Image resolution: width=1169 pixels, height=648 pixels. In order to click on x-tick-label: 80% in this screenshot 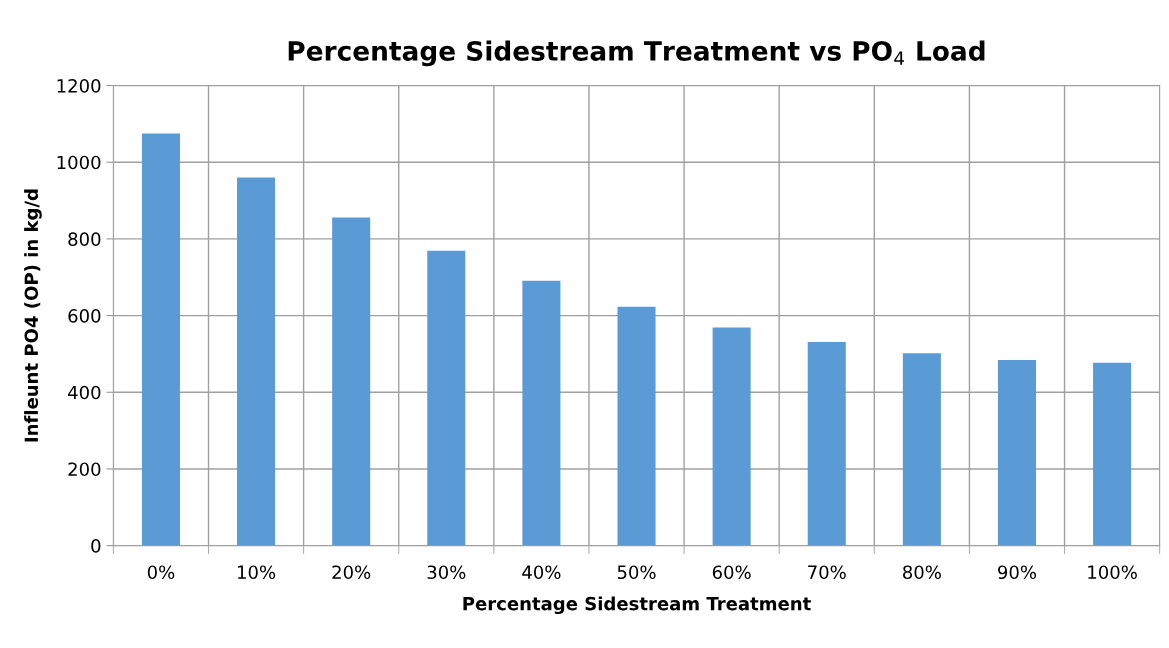, I will do `click(922, 572)`.